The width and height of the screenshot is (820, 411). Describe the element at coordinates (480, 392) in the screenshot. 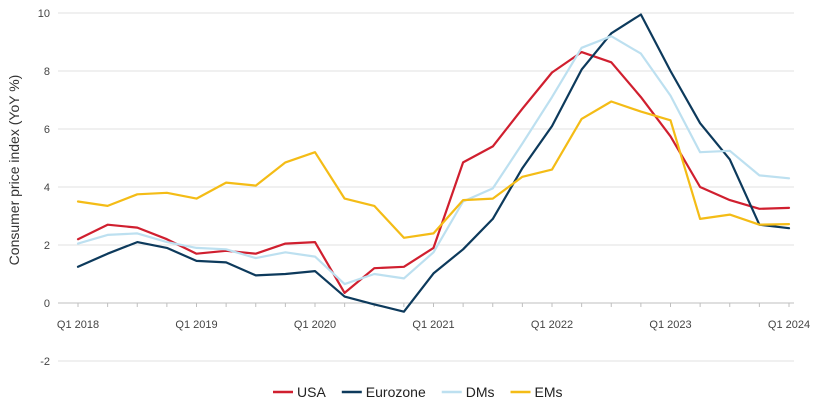

I see `legend-label-dms: DMs` at that location.